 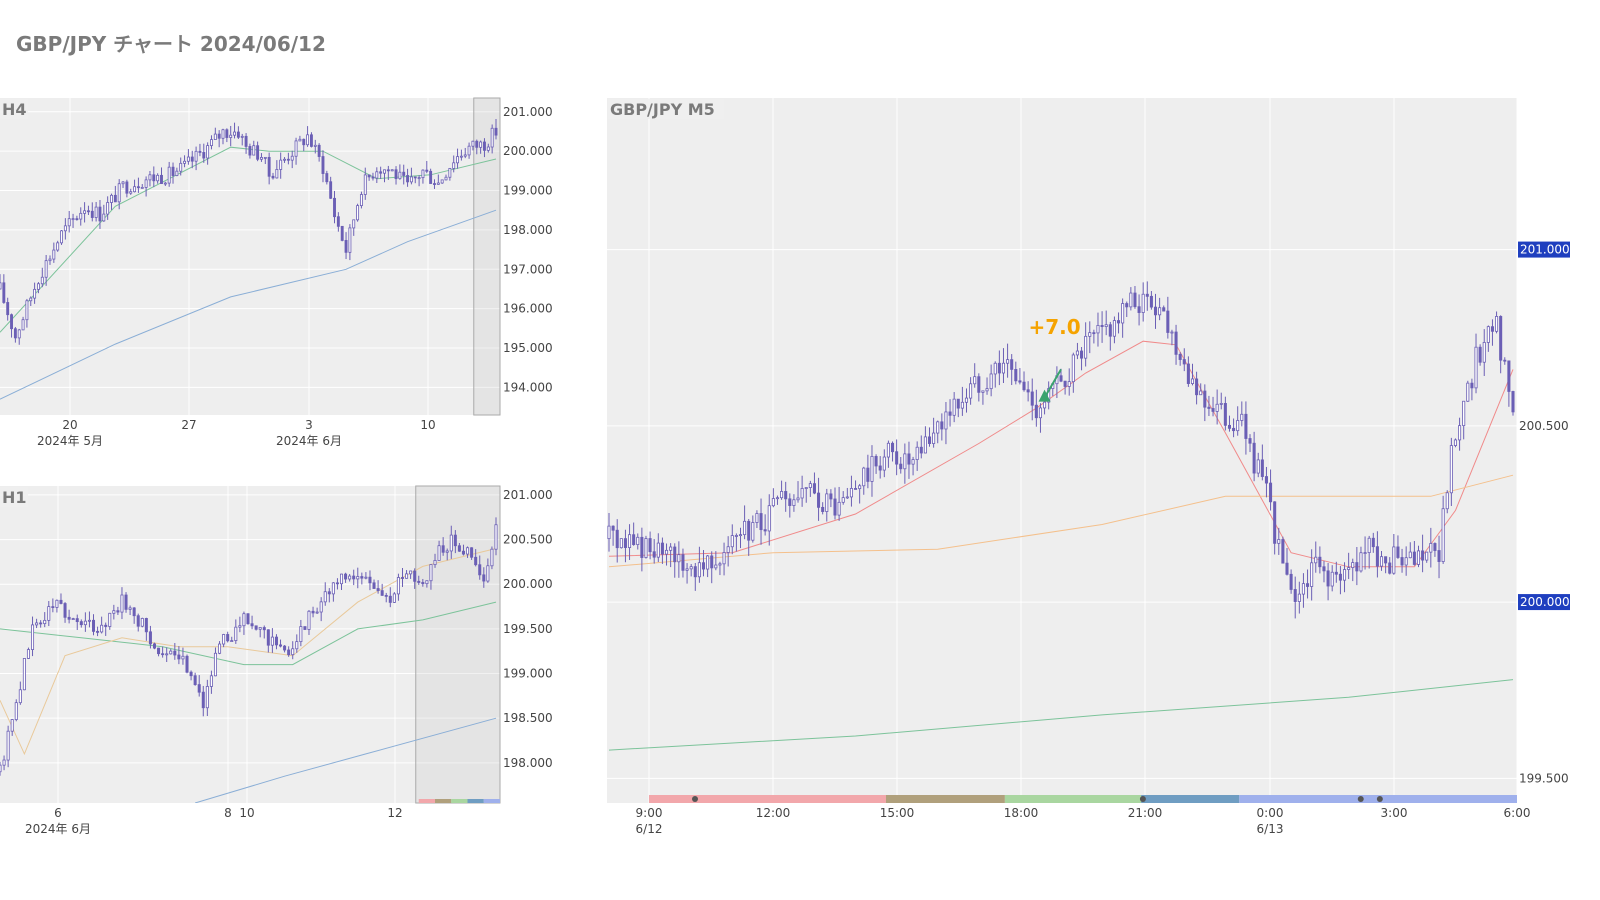 I want to click on x-tick-sublabel: 2024年 6月, so click(x=58, y=829).